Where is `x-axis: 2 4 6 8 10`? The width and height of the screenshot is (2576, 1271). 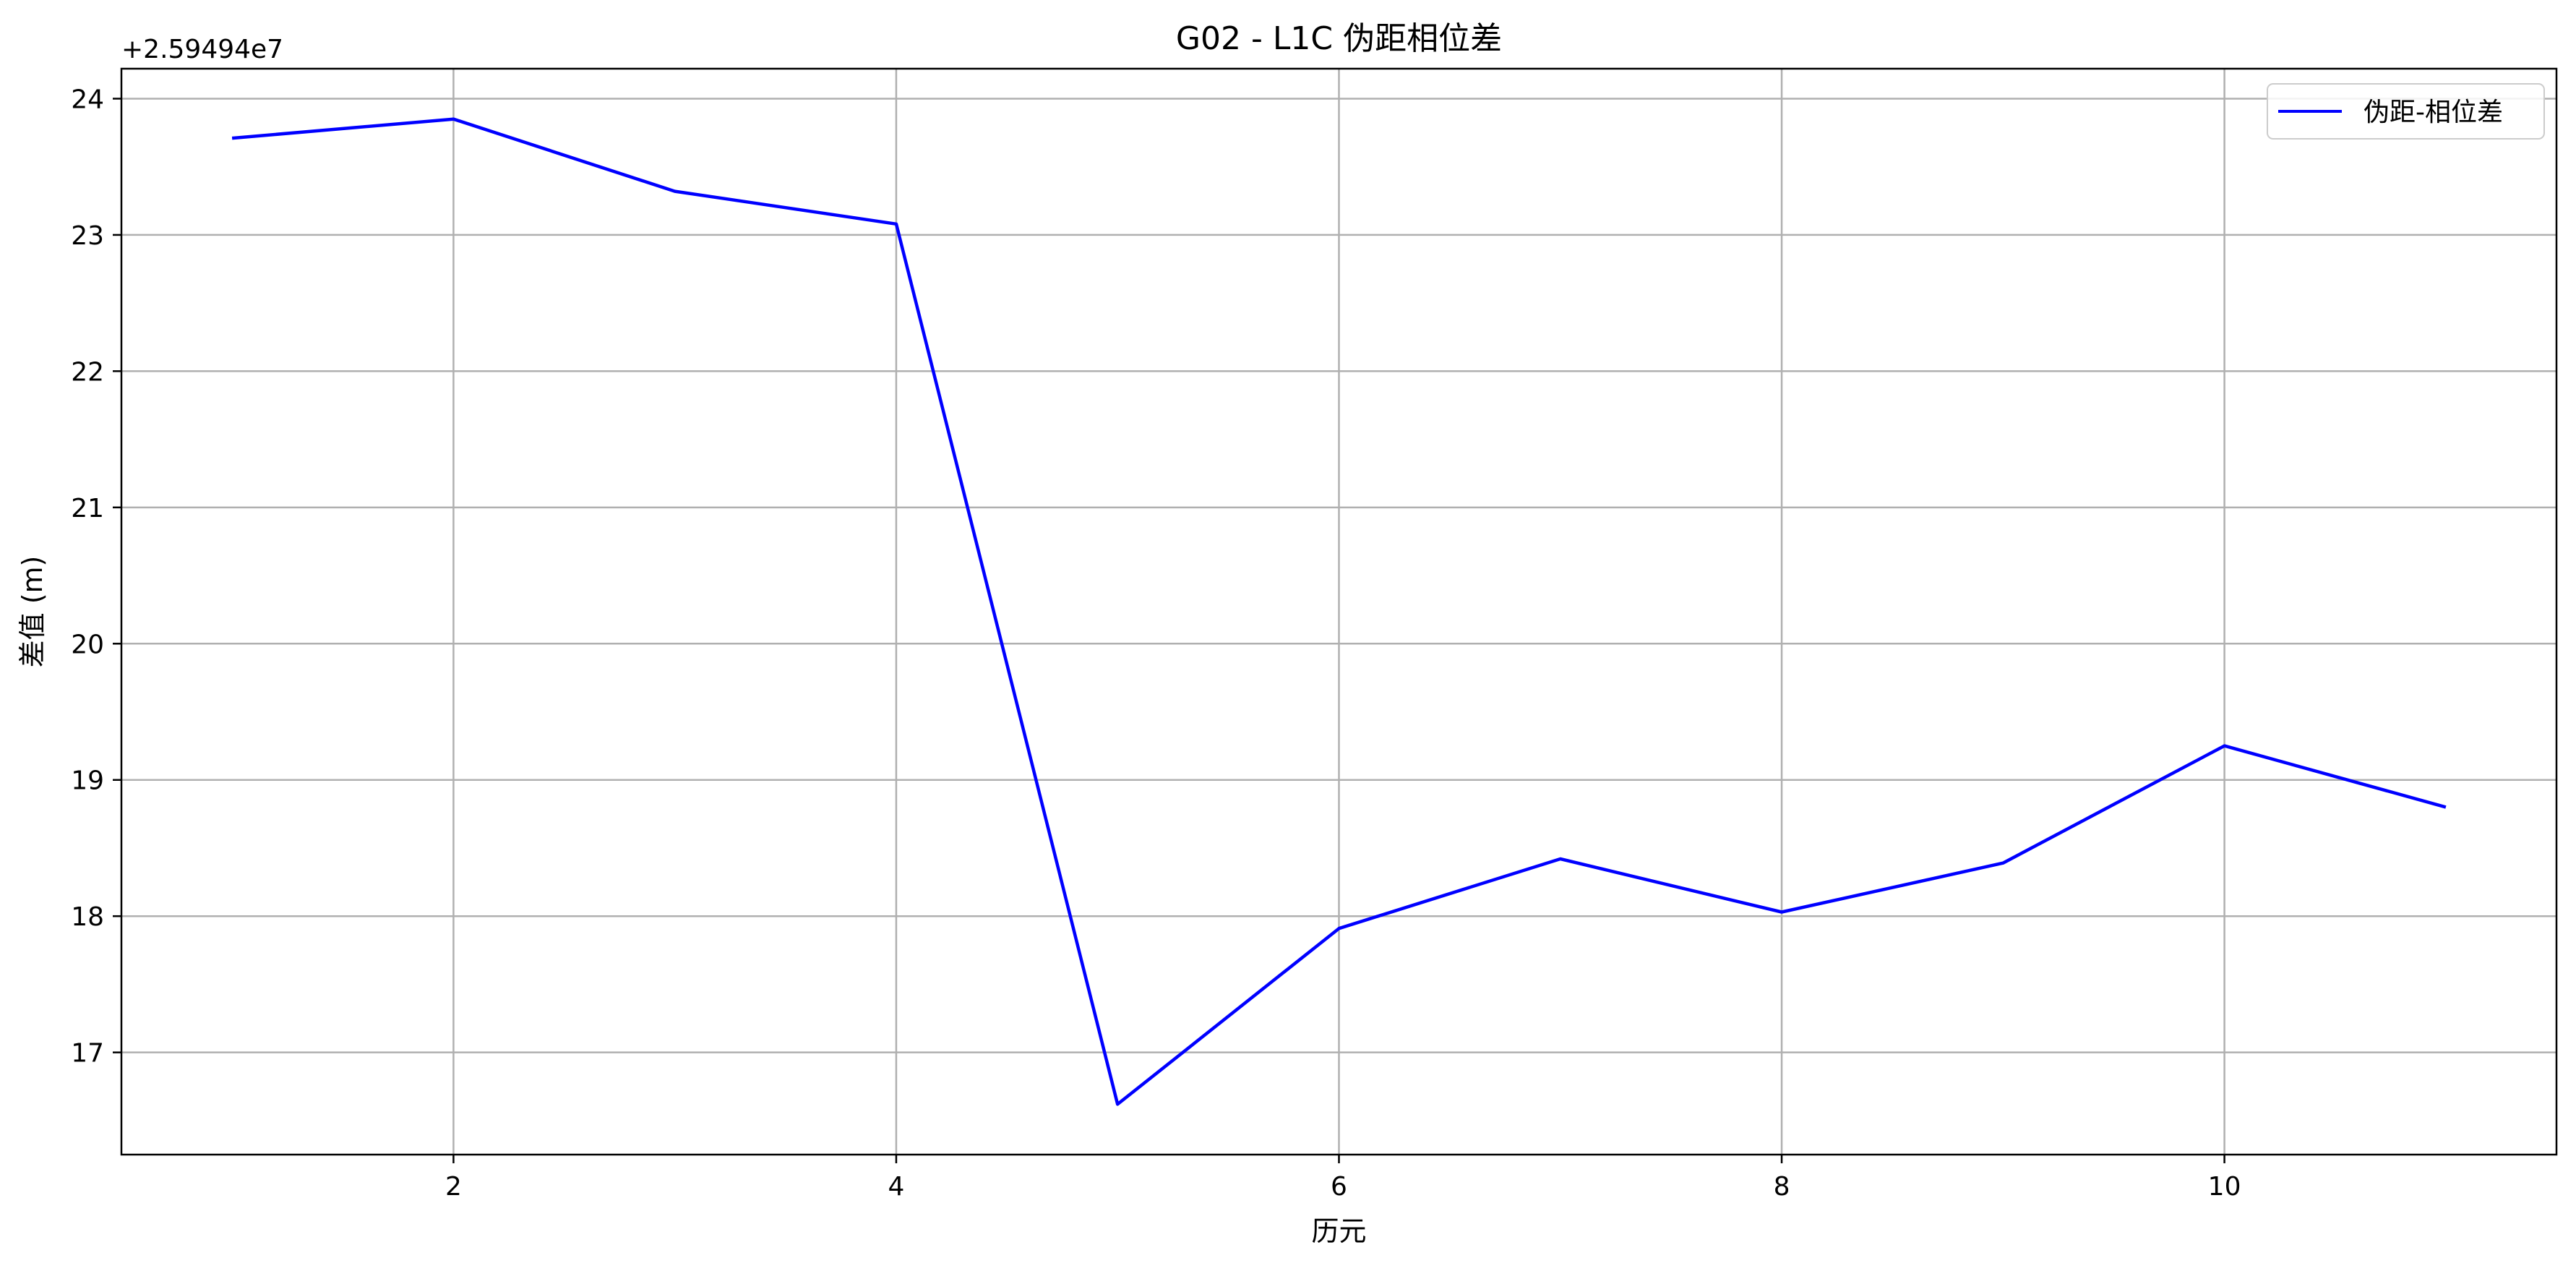
x-axis: 2 4 6 8 10 is located at coordinates (1343, 1178).